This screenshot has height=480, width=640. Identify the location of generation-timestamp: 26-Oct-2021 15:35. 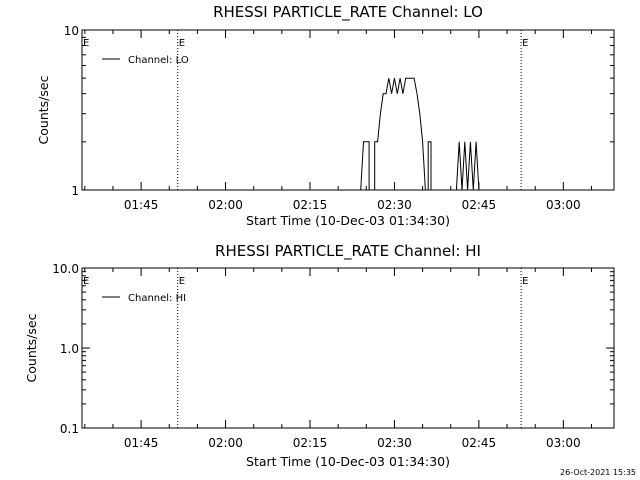
(598, 472).